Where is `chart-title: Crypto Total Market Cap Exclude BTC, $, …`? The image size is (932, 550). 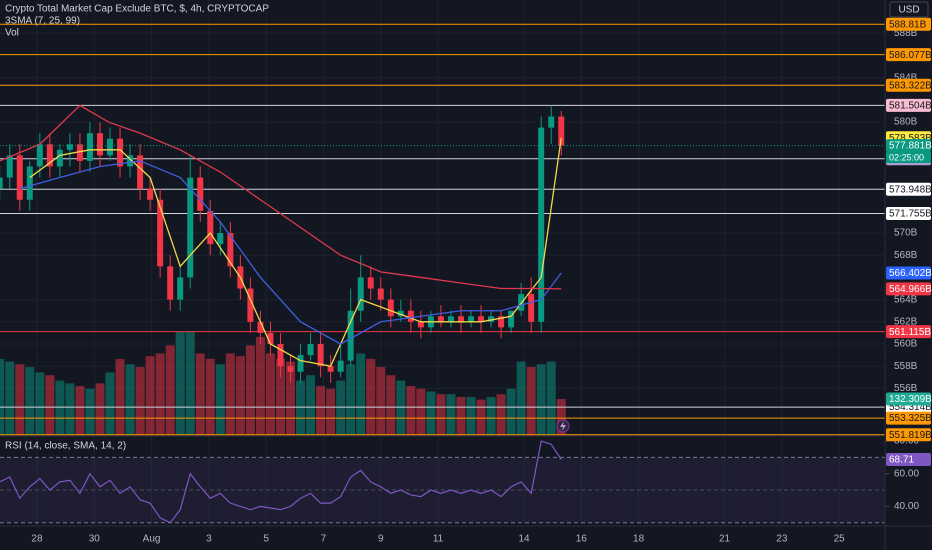 chart-title: Crypto Total Market Cap Exclude BTC, $, … is located at coordinates (137, 9).